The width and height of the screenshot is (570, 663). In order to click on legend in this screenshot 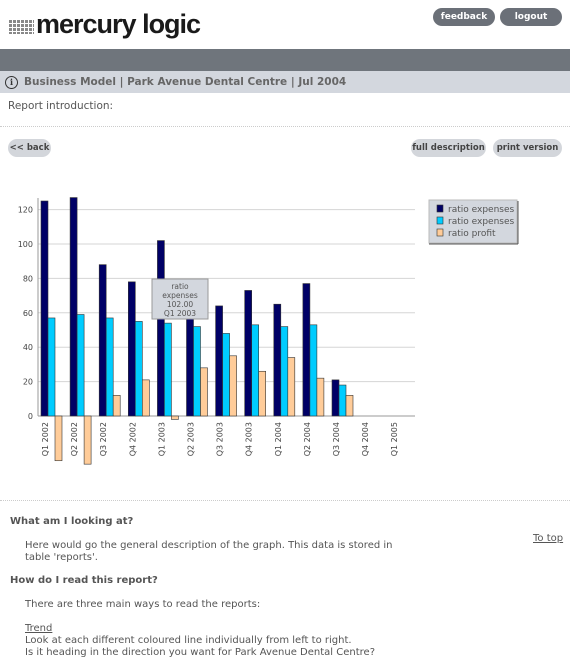, I will do `click(473, 221)`.